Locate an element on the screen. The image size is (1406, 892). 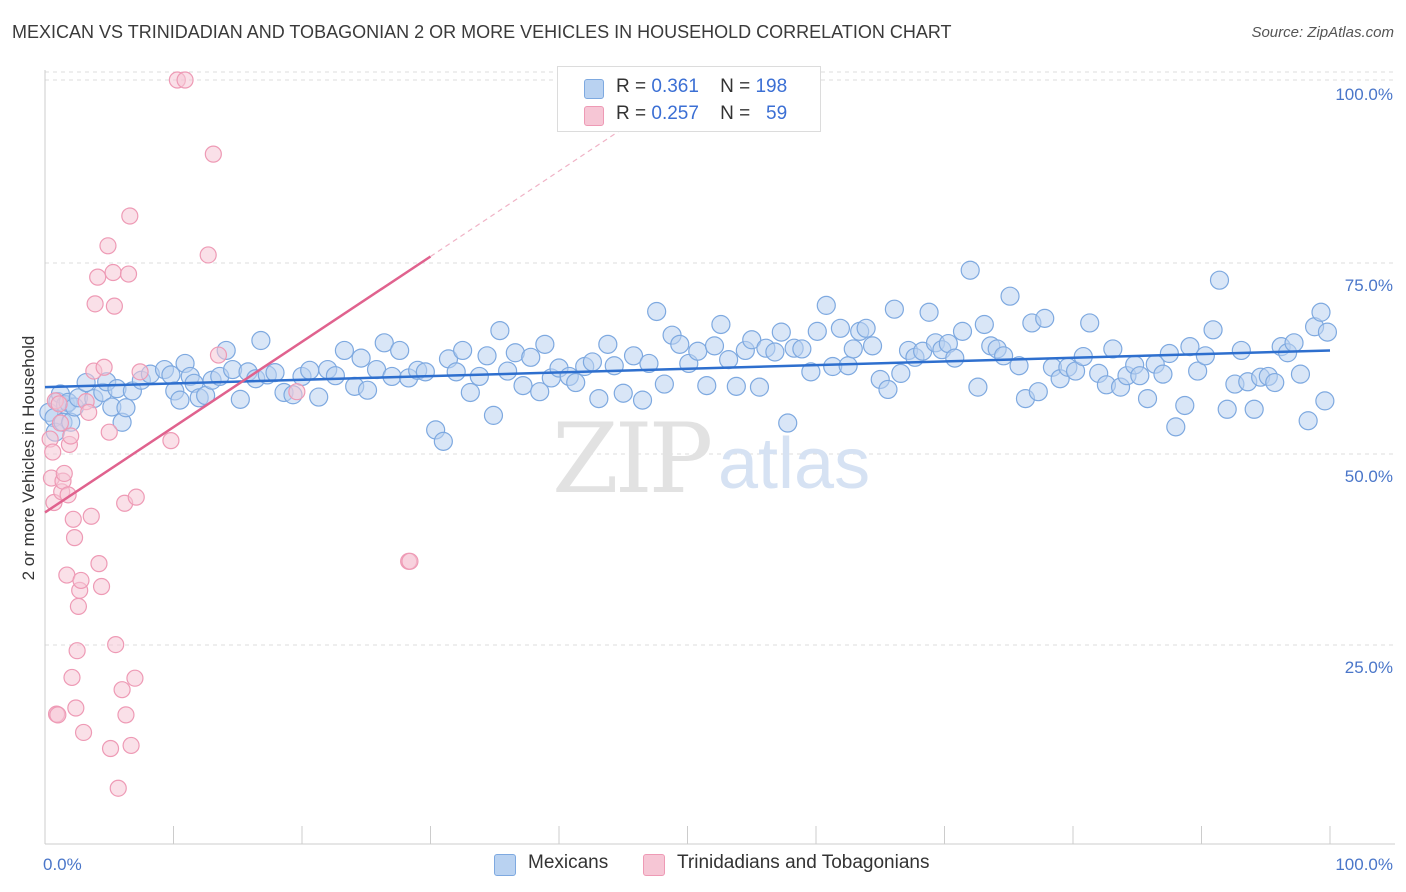
legend-r-value: 0.257 is located at coordinates (675, 113).